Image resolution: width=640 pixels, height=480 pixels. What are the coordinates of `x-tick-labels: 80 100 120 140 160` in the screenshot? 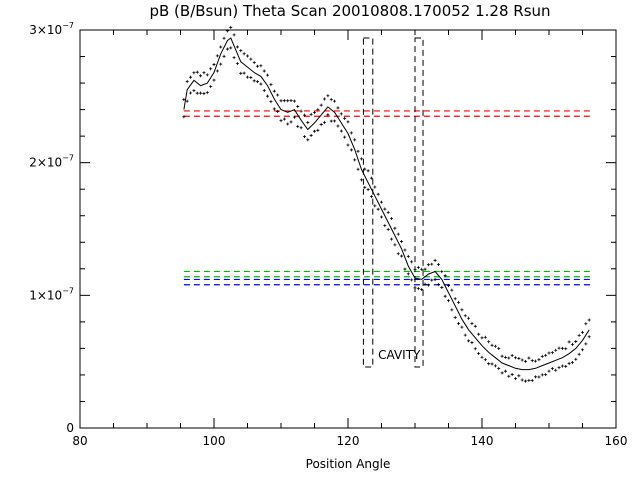 It's located at (349, 441).